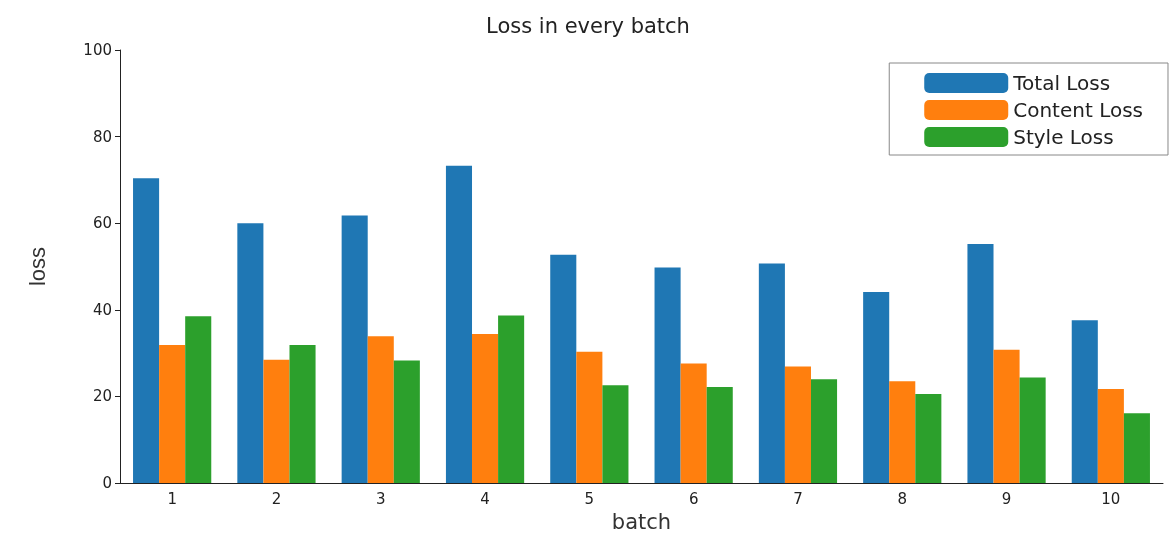  Describe the element at coordinates (102, 396) in the screenshot. I see `y-tick-label: 20` at that location.